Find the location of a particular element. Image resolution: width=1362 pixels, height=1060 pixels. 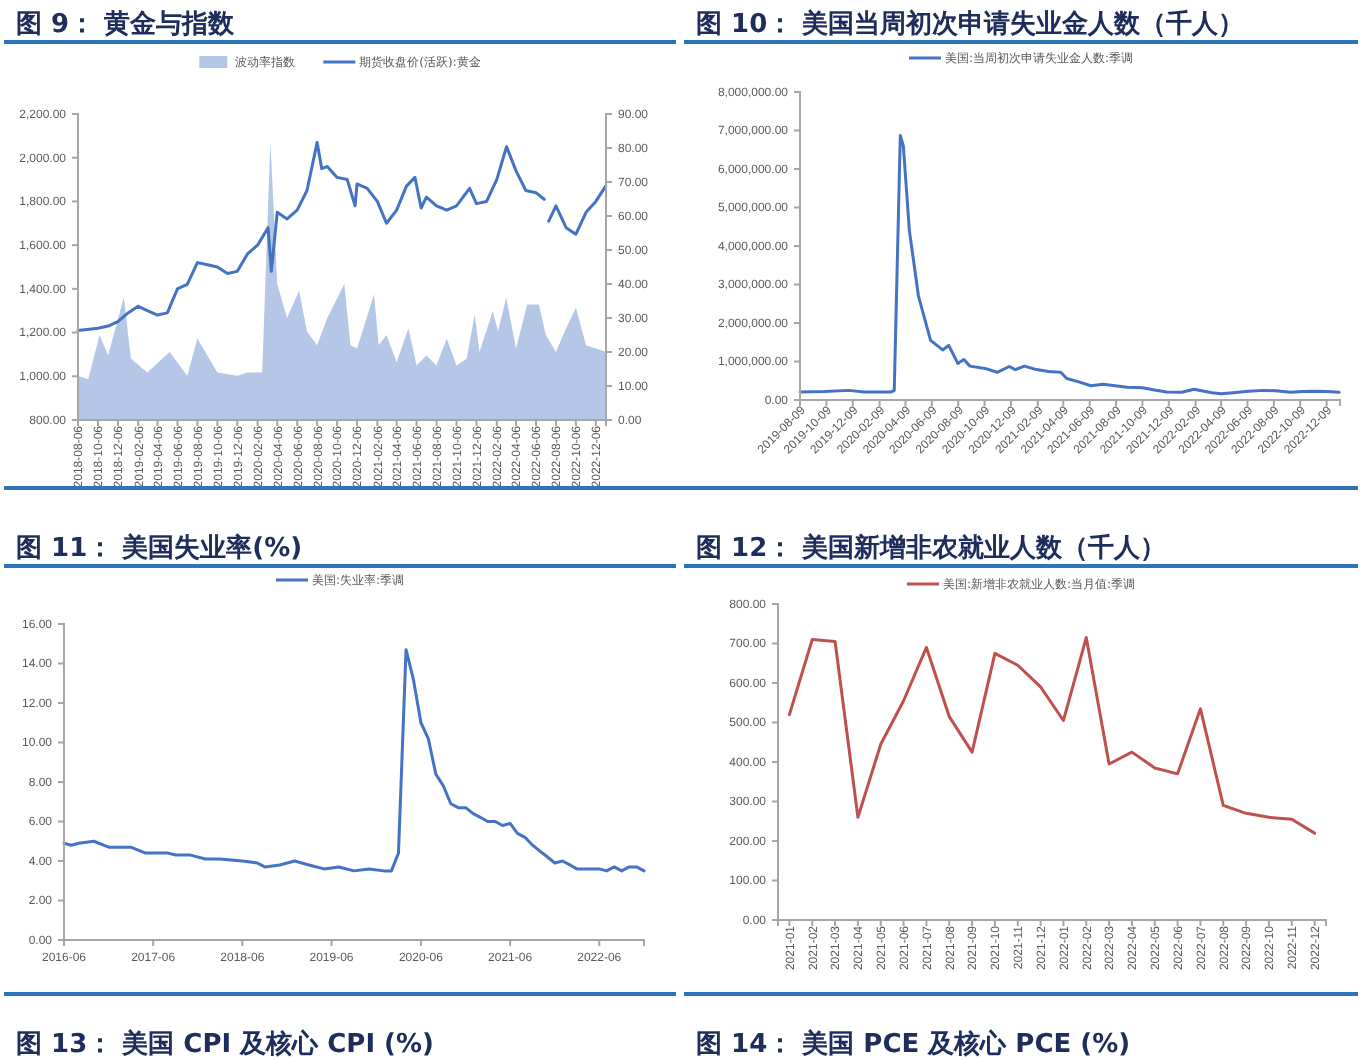

caption: 图 13： 美国 CPI 及核心 CPI (%) is located at coordinates (225, 1044).